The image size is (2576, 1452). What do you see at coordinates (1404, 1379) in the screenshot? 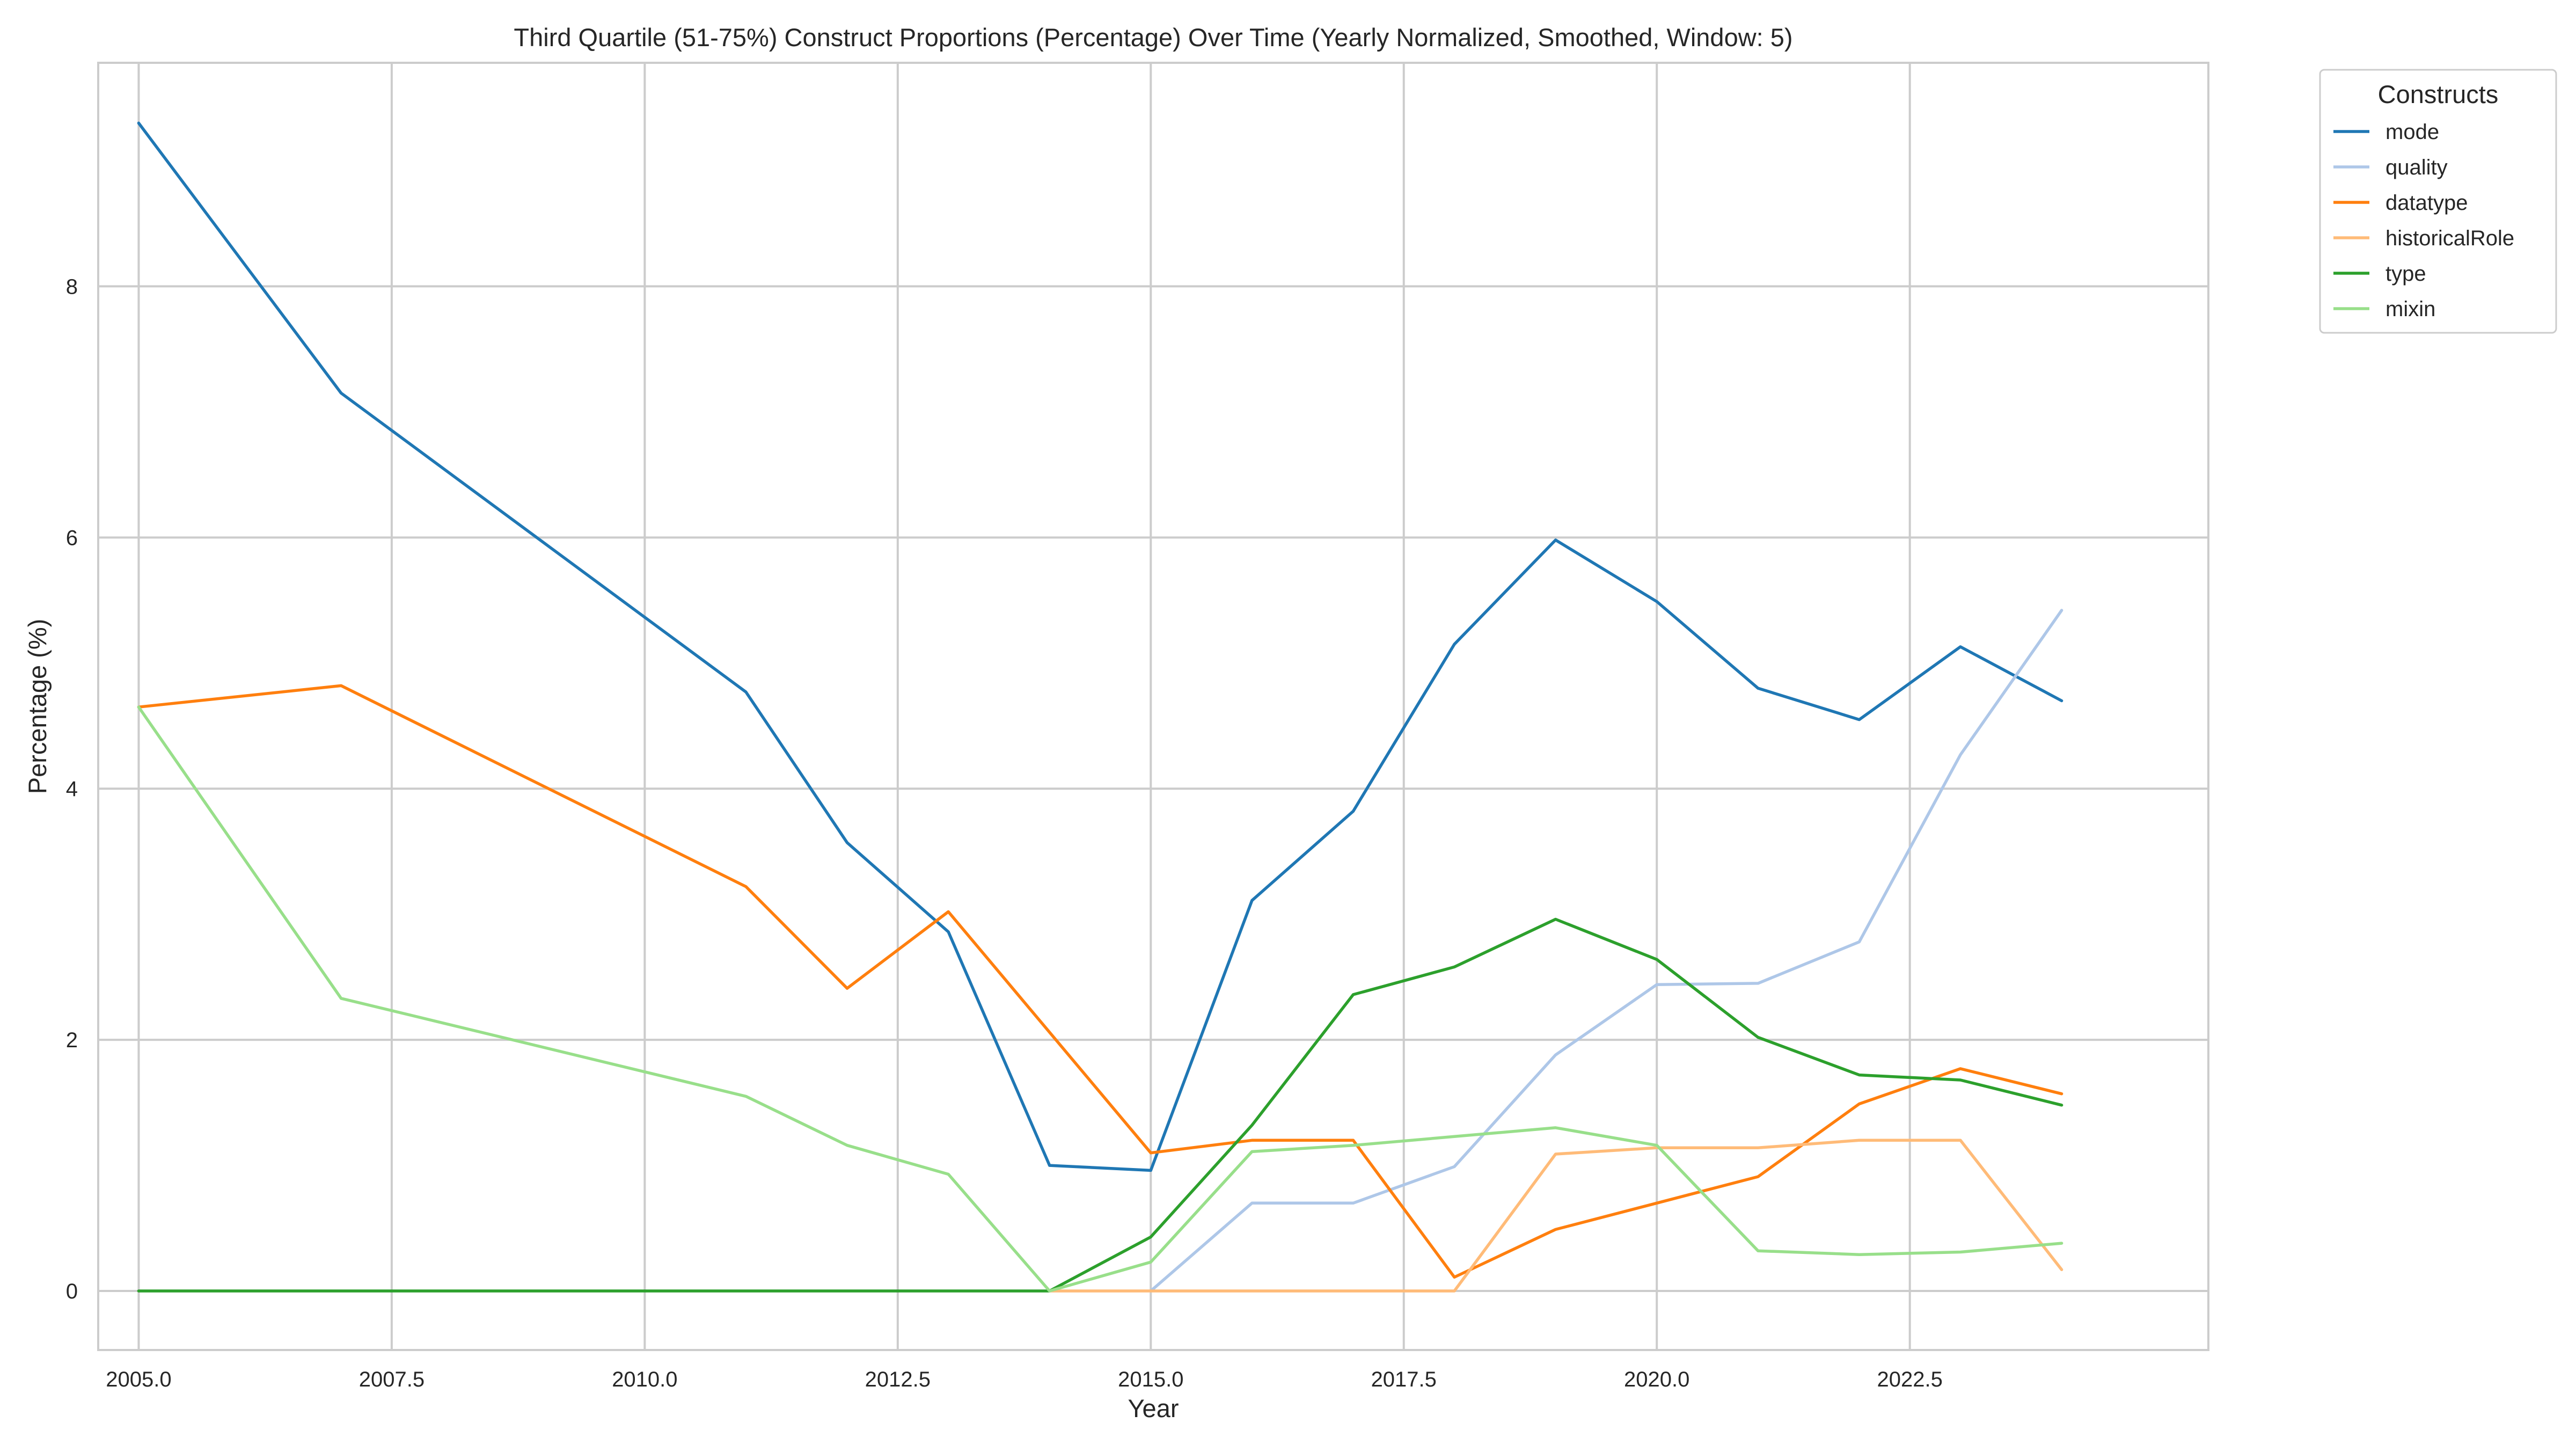
I see `x-tick-label: 2017.5` at bounding box center [1404, 1379].